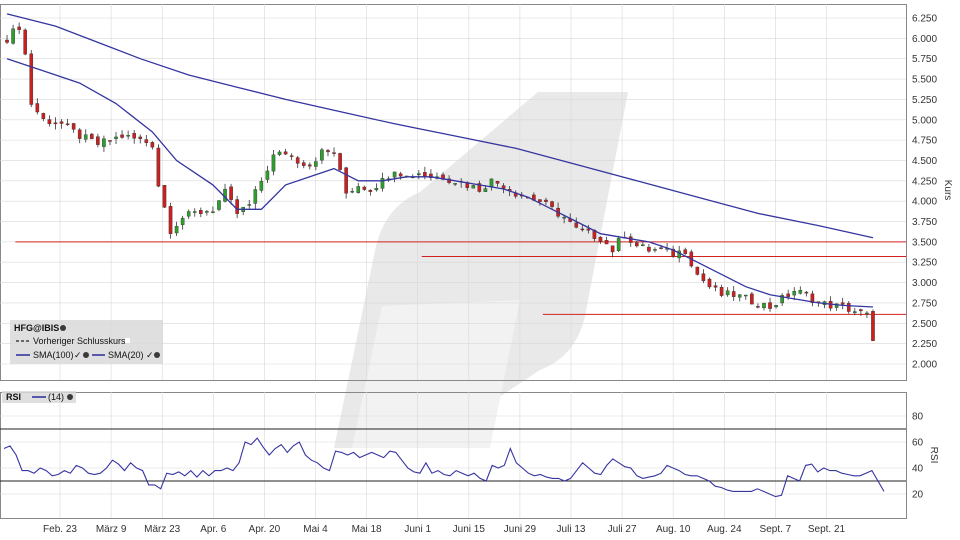  I want to click on price-tick-label: 6.000, so click(924, 39).